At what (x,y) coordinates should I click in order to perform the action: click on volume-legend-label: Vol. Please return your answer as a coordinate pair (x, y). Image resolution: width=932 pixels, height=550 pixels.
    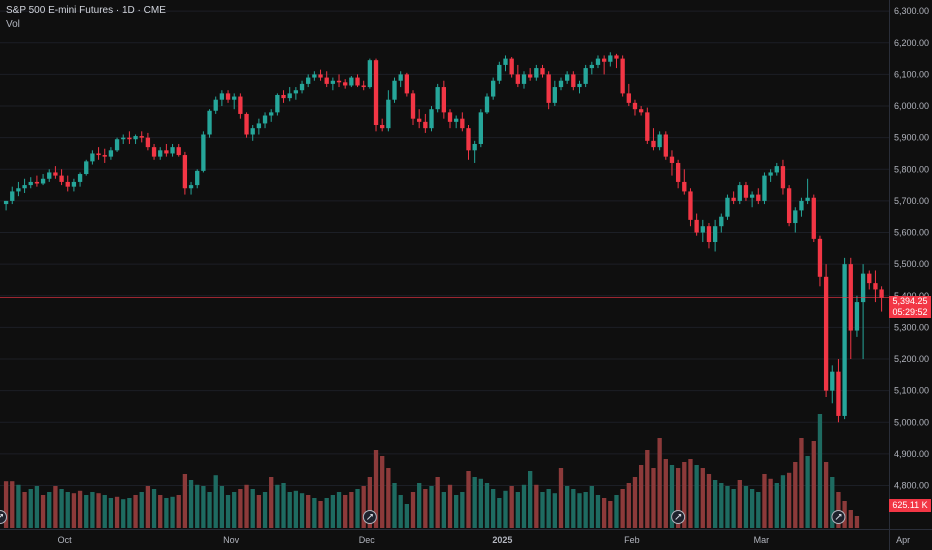
    Looking at the image, I should click on (13, 24).